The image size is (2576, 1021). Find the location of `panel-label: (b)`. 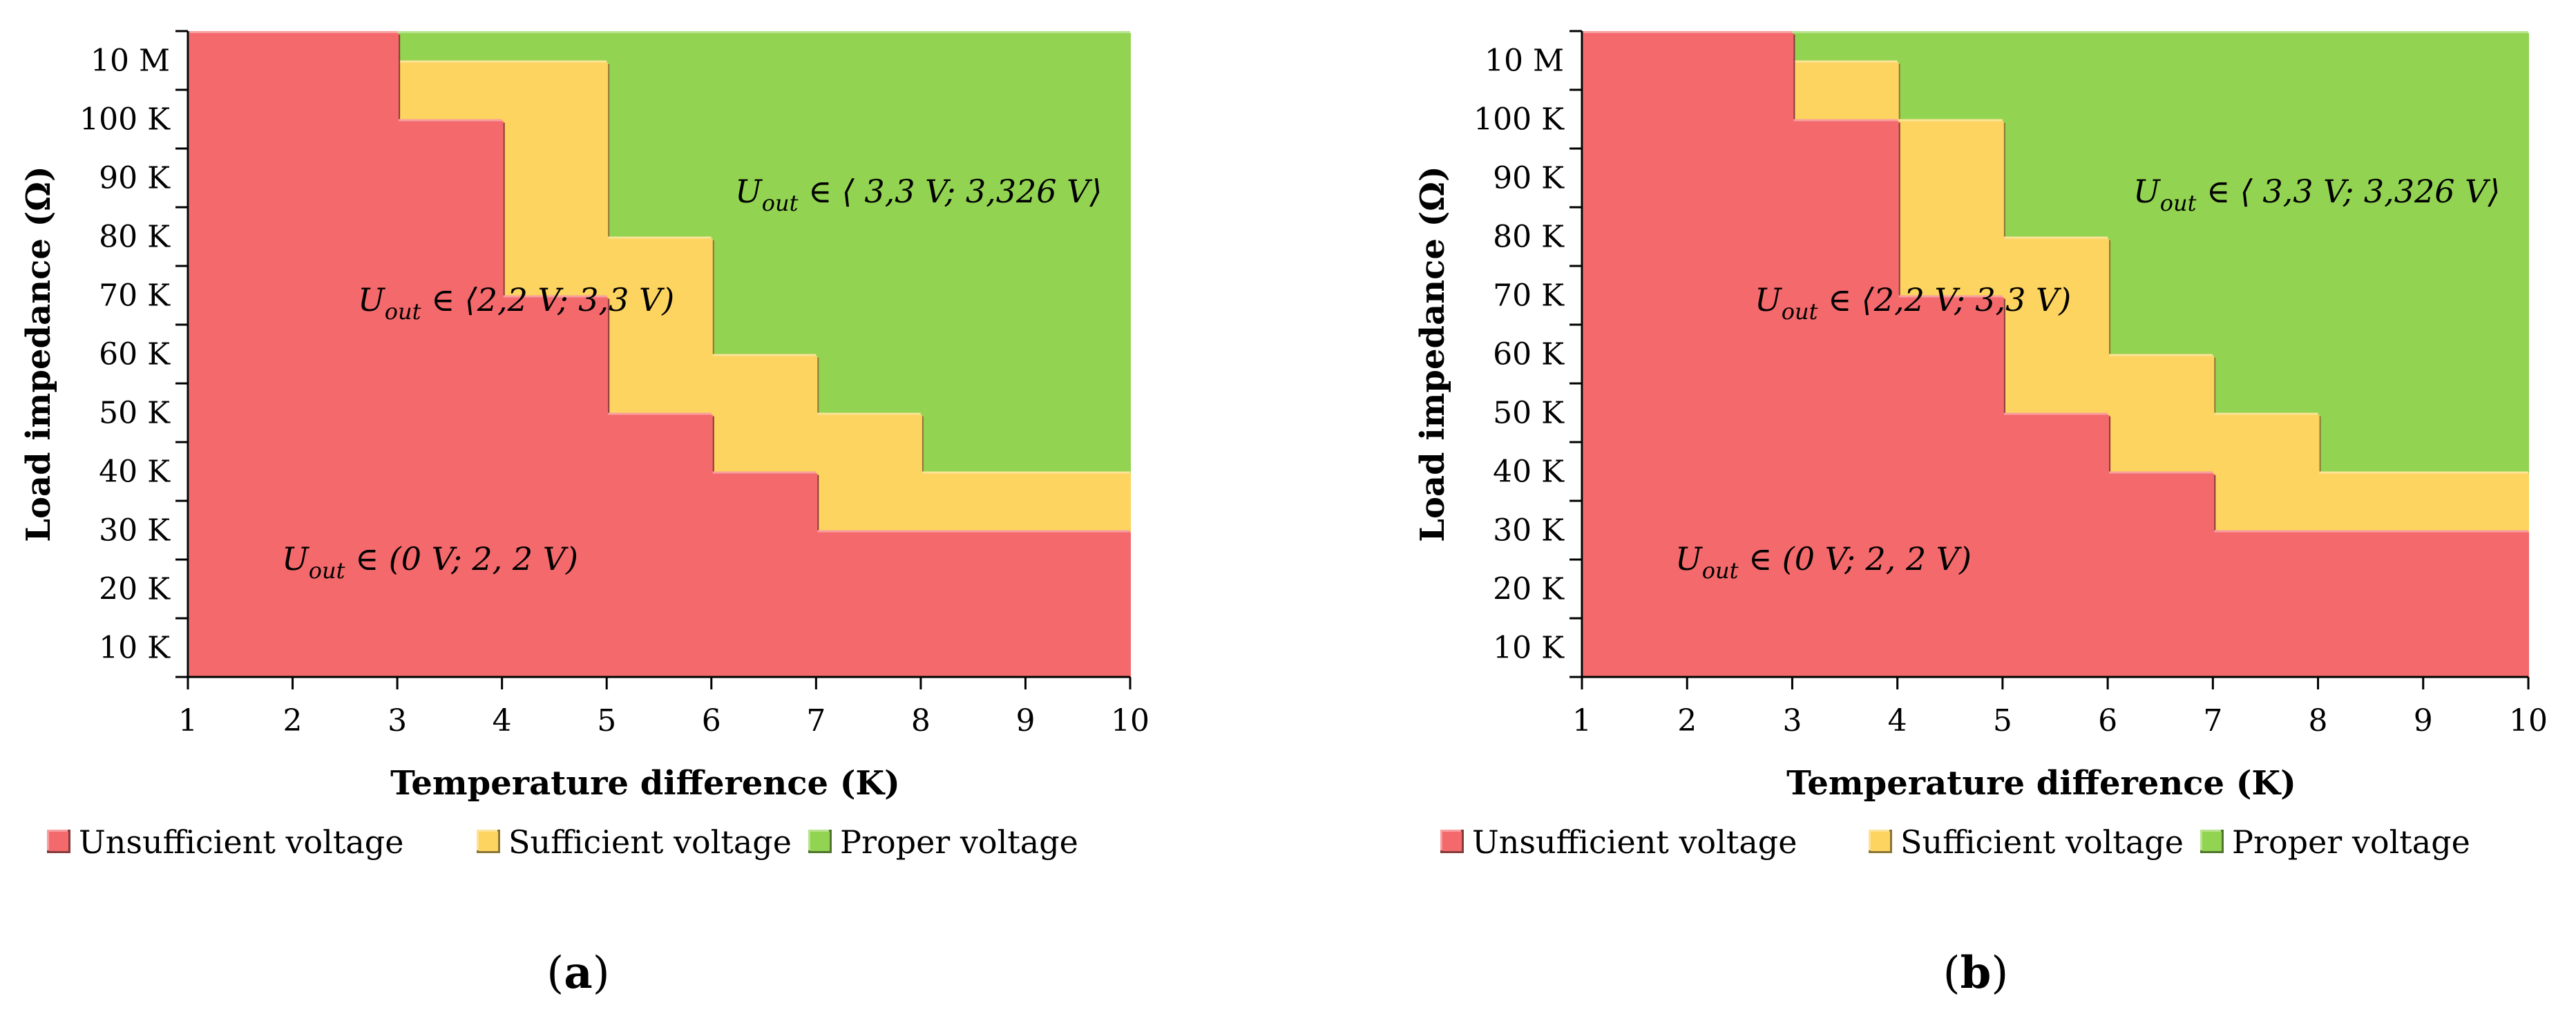

panel-label: (b) is located at coordinates (1976, 973).